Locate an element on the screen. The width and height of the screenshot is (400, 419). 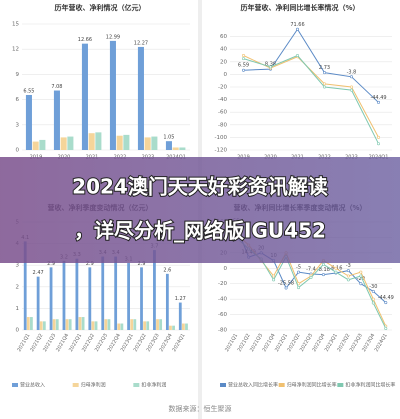
legend-label: 营业总收入同比增长率 is located at coordinates (253, 385).